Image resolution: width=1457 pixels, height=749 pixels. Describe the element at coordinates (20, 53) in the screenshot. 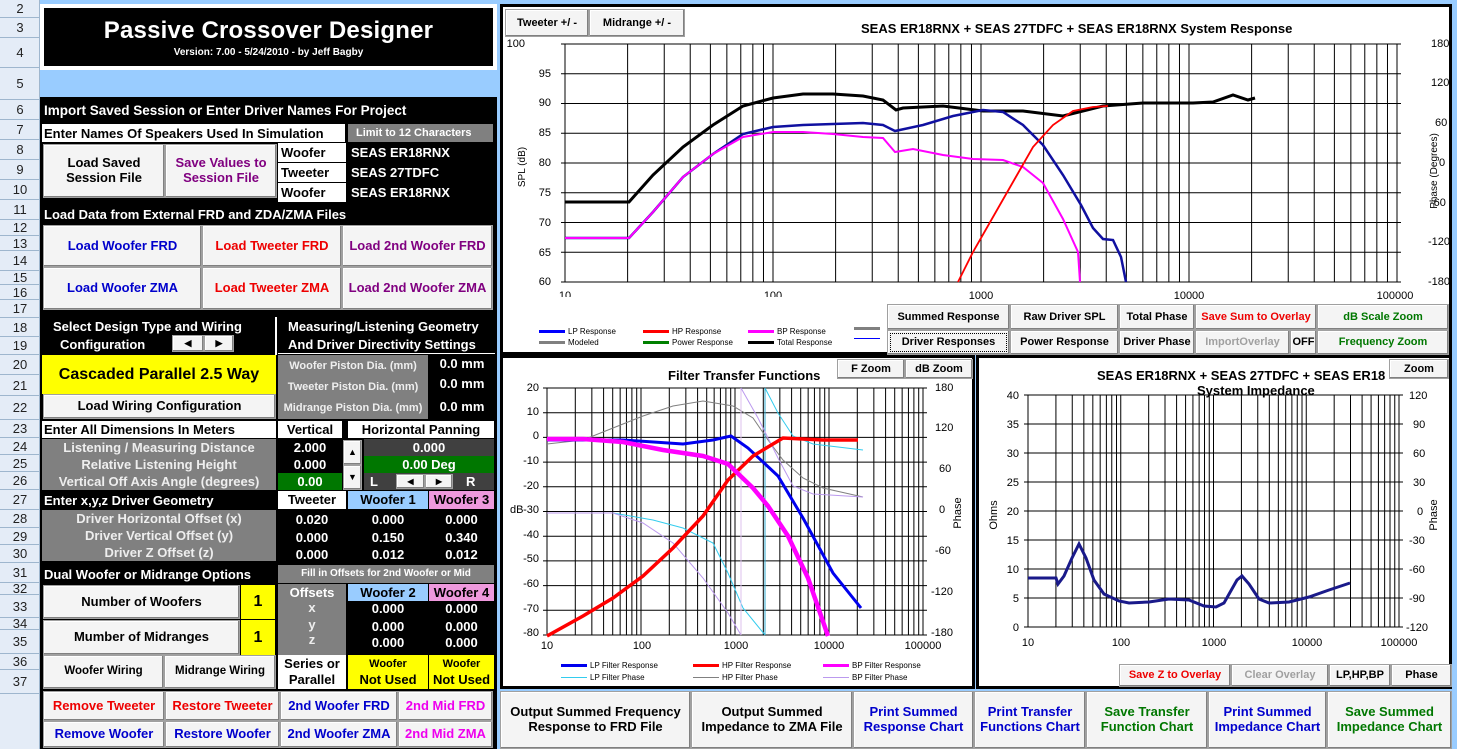

I see `row-header: 4` at that location.